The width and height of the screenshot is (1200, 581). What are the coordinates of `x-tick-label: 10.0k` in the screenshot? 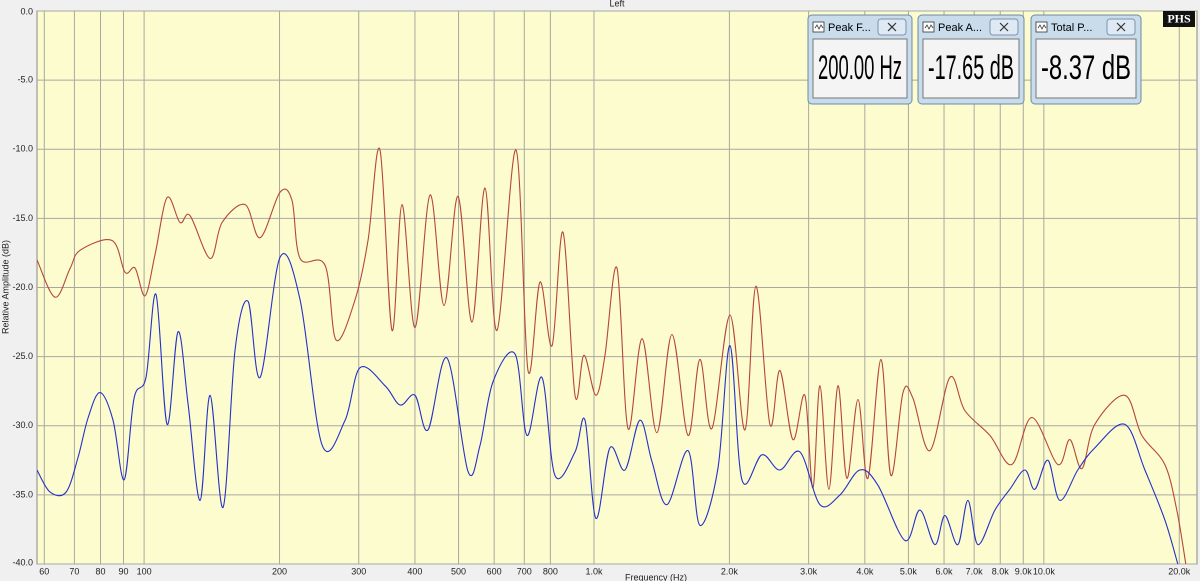 It's located at (1044, 571).